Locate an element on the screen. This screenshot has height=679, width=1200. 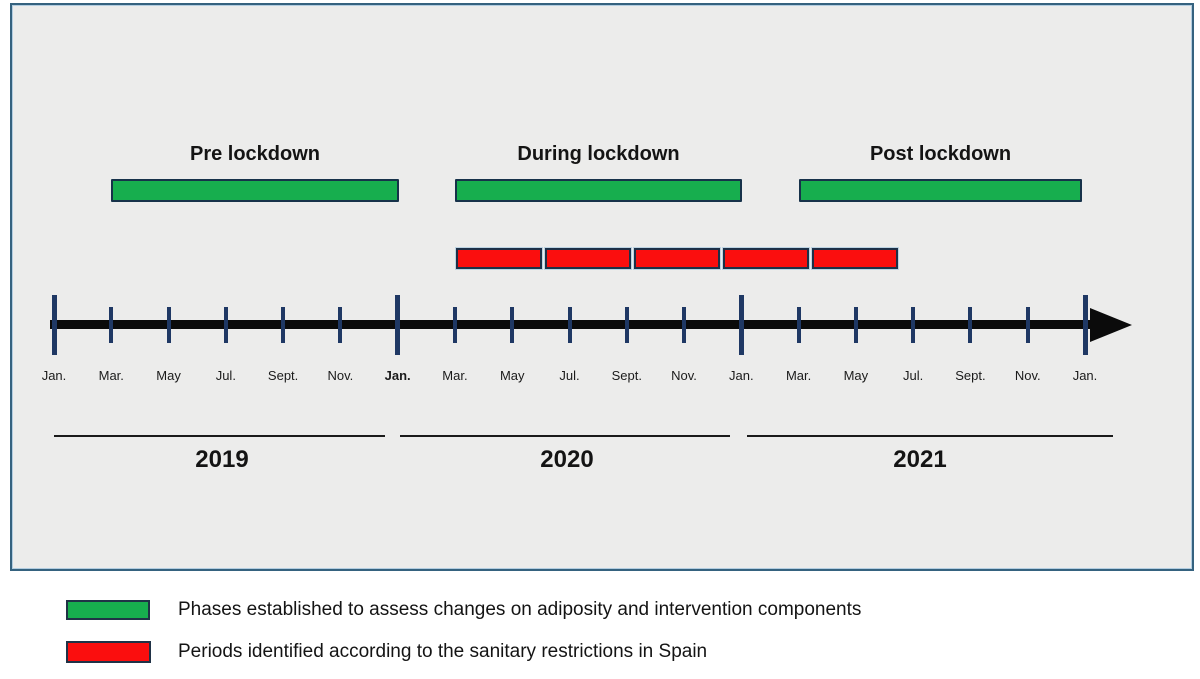
phase-bar-post-lockdown is located at coordinates (940, 190).